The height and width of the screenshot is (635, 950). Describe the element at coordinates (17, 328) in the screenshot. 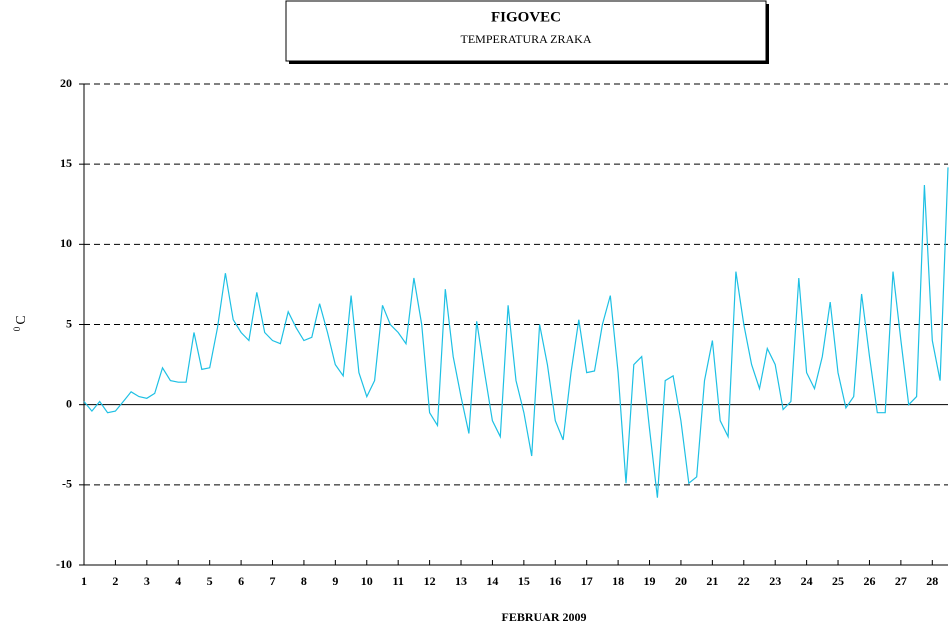

I see `y-axis-label-sup: 0` at that location.